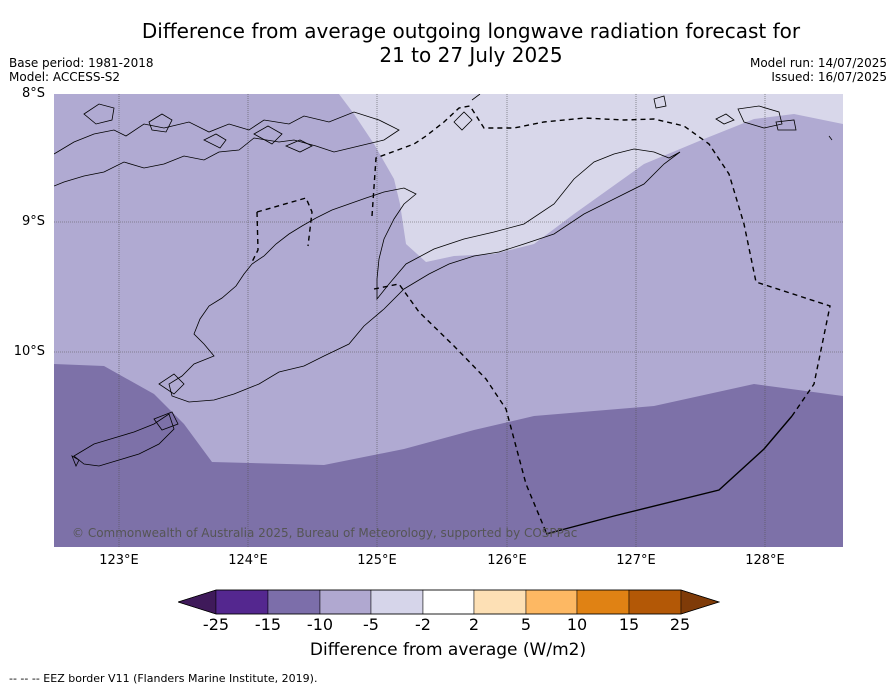 The height and width of the screenshot is (690, 896). What do you see at coordinates (377, 560) in the screenshot?
I see `lon-label-125e: 125°E` at bounding box center [377, 560].